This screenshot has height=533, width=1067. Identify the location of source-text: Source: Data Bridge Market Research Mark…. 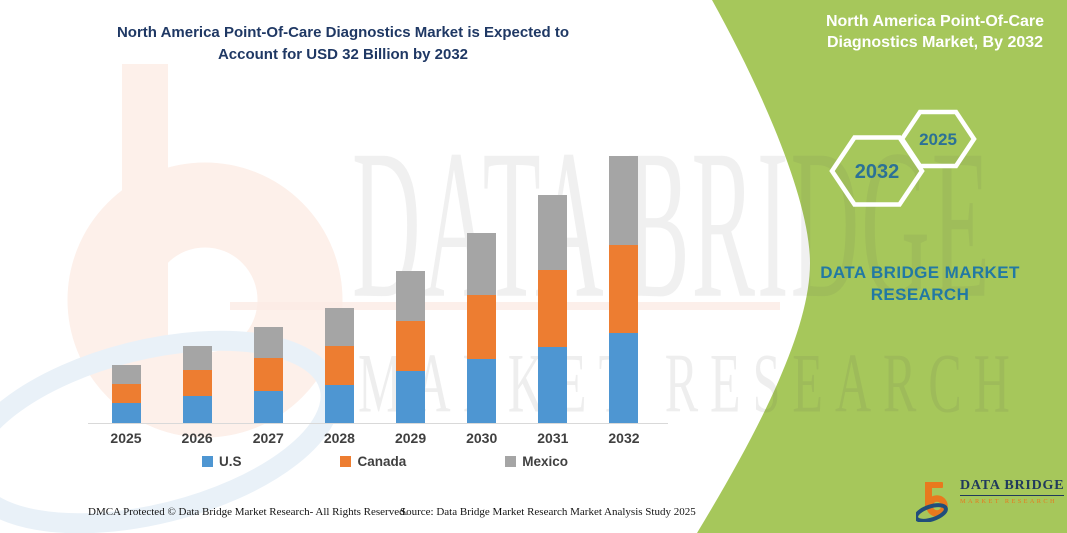
(548, 512).